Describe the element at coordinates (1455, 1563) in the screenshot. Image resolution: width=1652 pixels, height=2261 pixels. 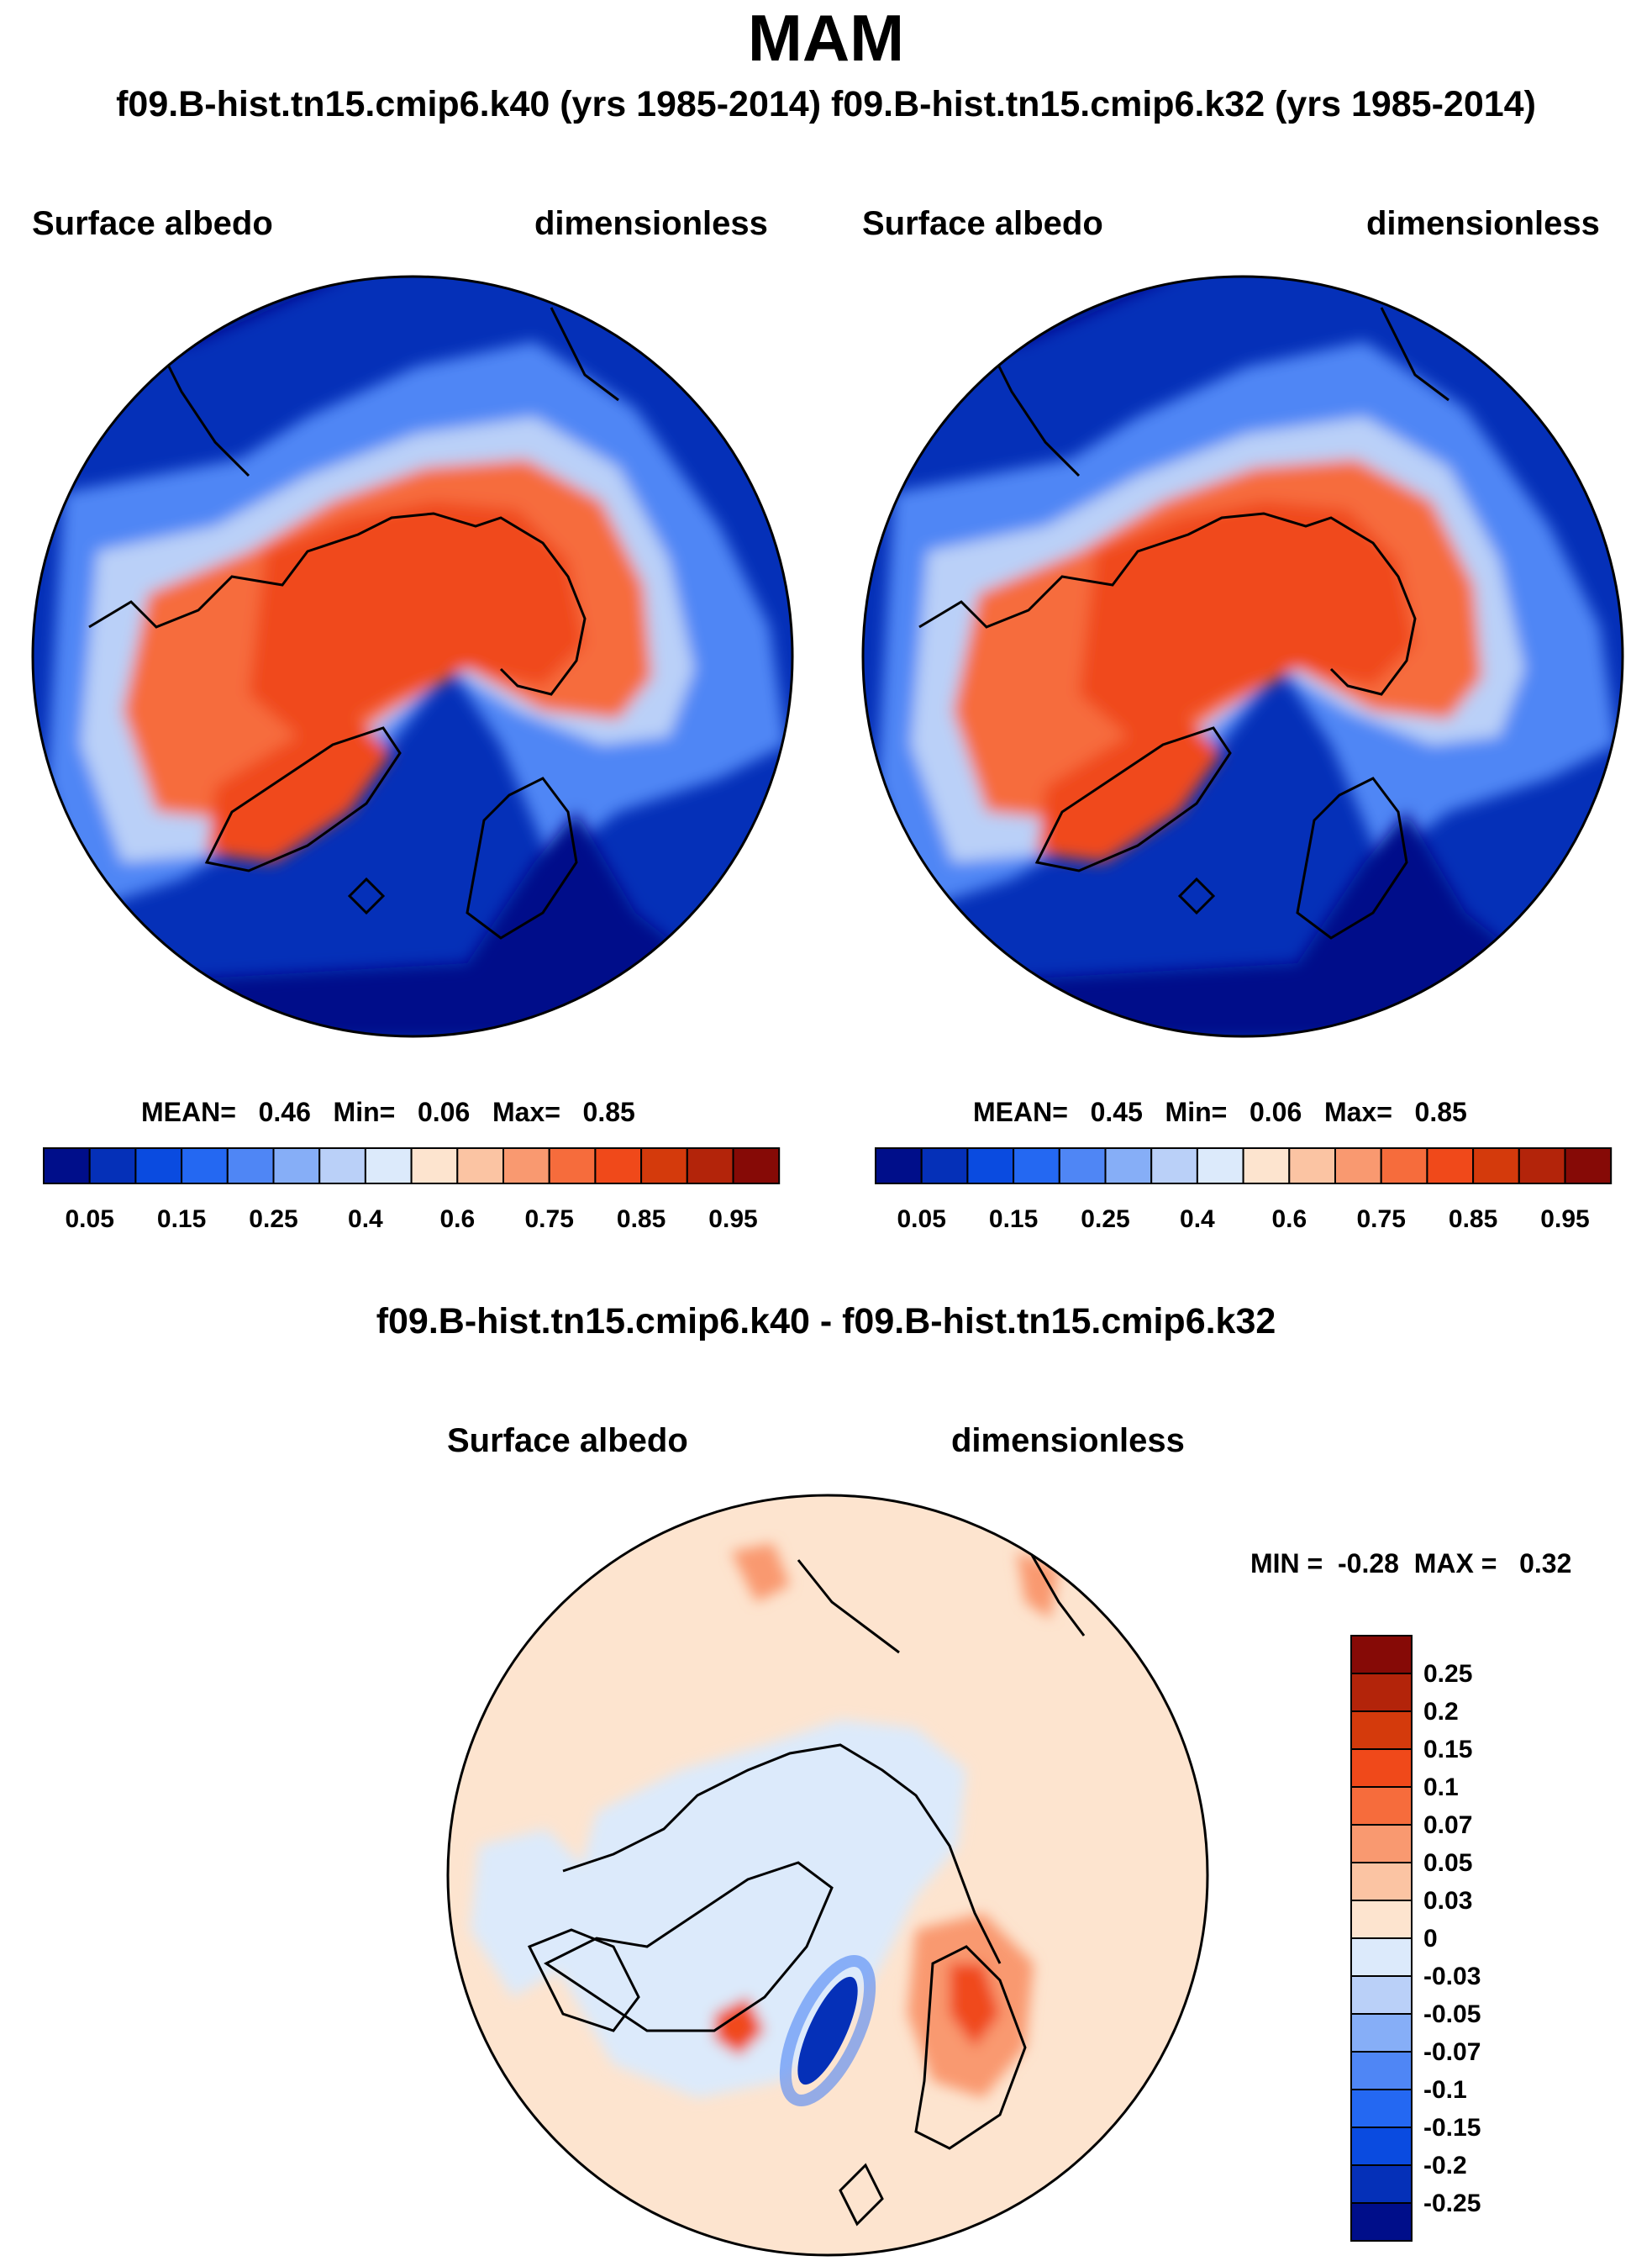
I see `diff-max-label: MAX =` at that location.